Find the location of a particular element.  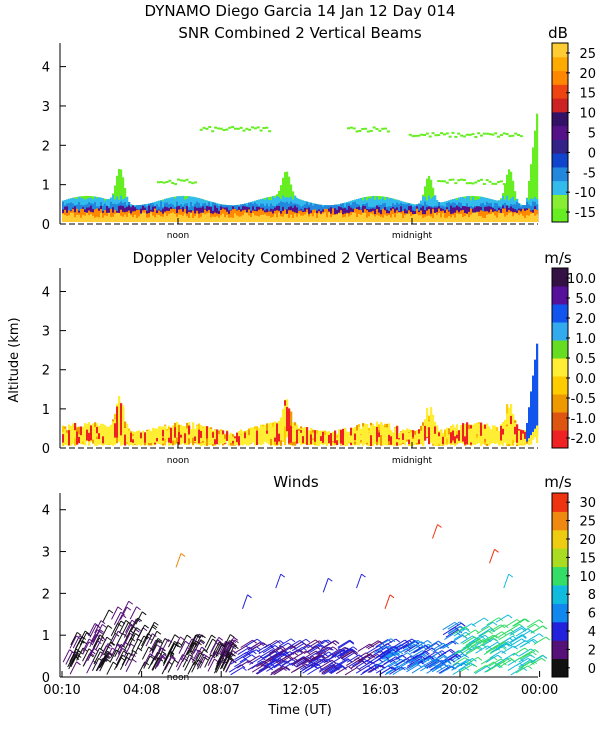

snr-colorbar-swatch is located at coordinates (560, 146).